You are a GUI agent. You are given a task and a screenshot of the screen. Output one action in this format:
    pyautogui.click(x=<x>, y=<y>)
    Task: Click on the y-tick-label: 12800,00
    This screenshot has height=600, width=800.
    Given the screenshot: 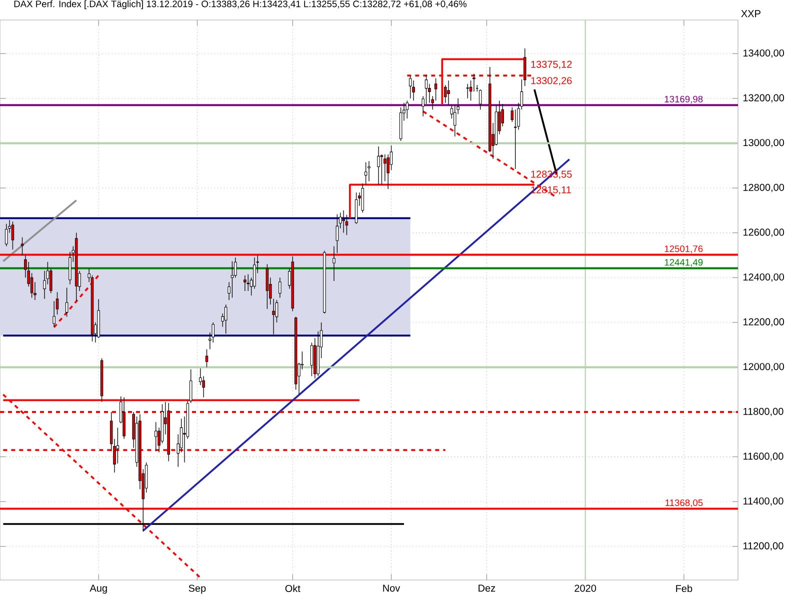 What is the action you would take?
    pyautogui.click(x=763, y=188)
    